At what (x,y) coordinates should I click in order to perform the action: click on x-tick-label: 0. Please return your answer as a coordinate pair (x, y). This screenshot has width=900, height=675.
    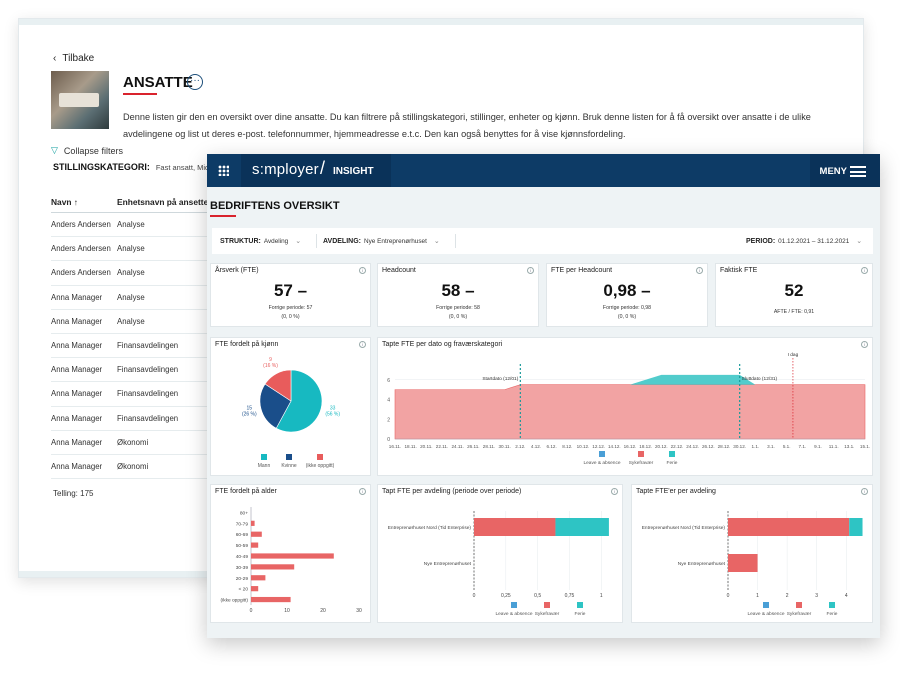
    Looking at the image, I should click on (474, 596).